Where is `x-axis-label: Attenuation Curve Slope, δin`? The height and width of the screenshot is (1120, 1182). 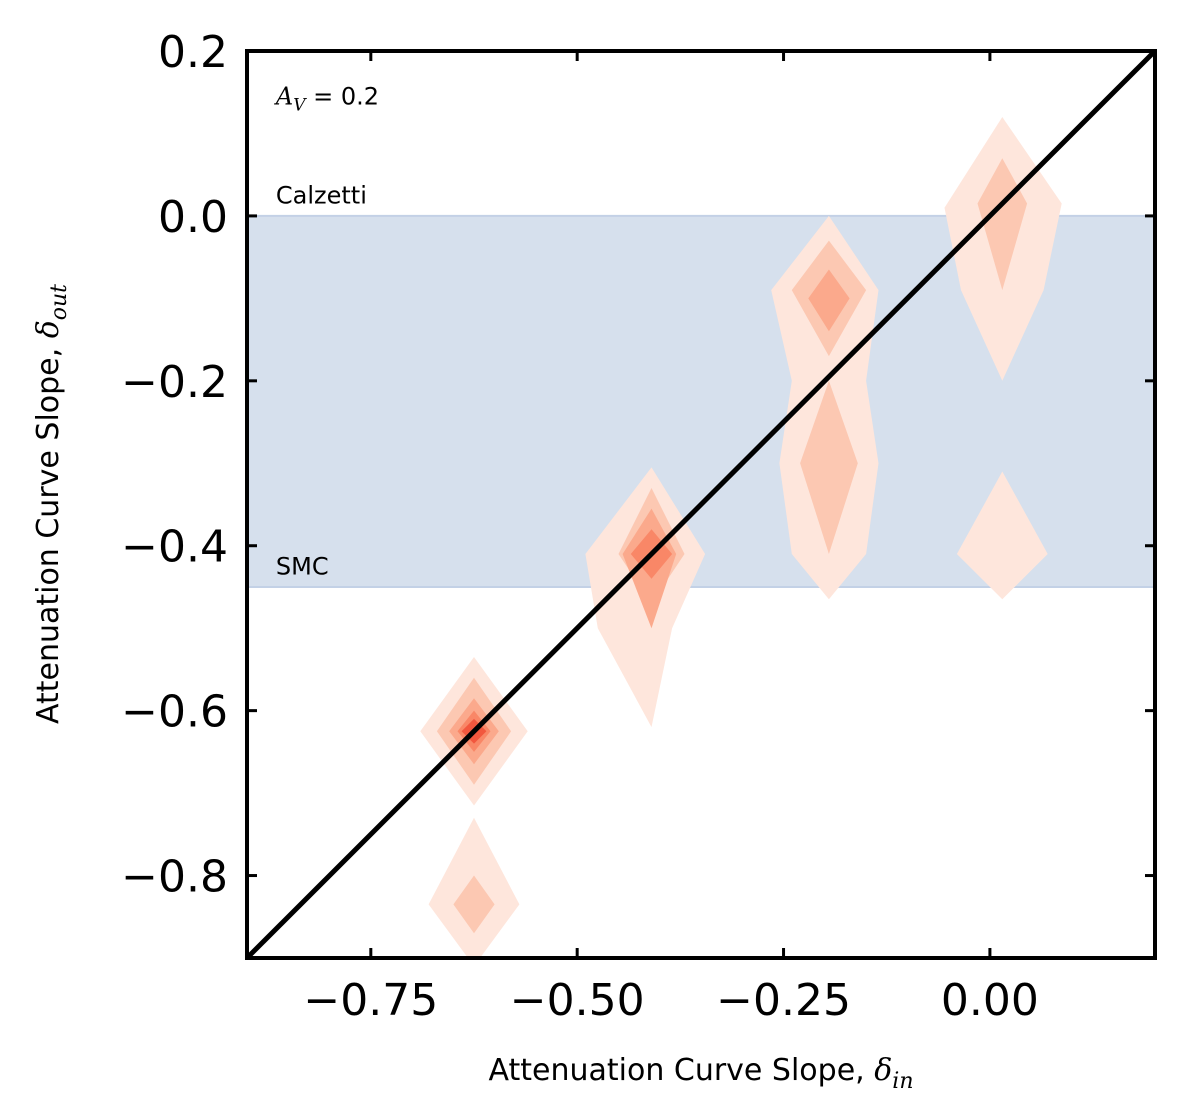
x-axis-label: Attenuation Curve Slope, δin is located at coordinates (700, 1073).